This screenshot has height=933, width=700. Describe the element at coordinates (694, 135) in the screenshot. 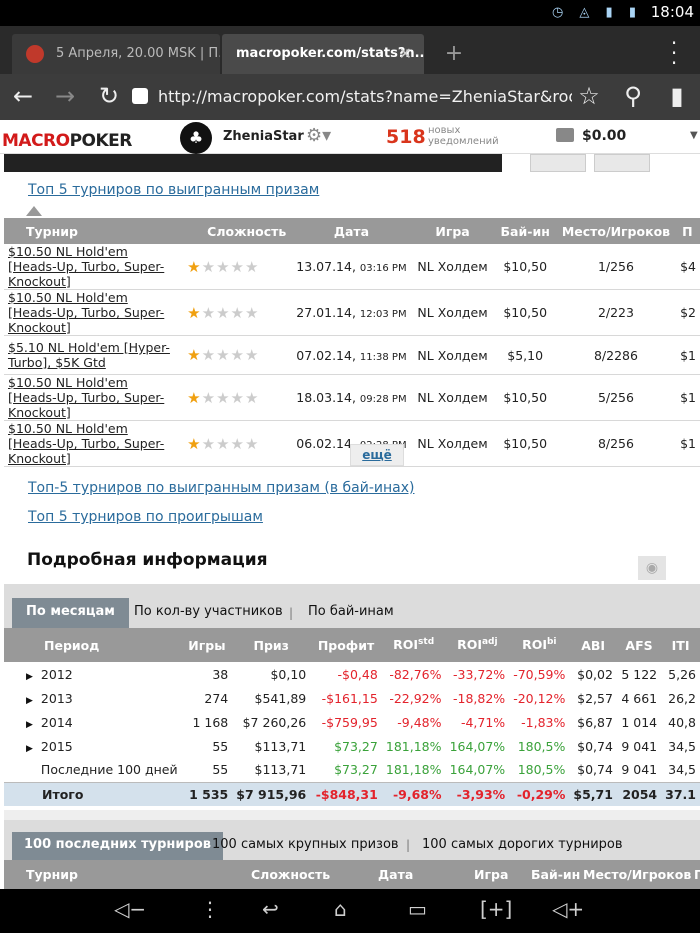

I see `chevron-down-icon: ▼` at that location.